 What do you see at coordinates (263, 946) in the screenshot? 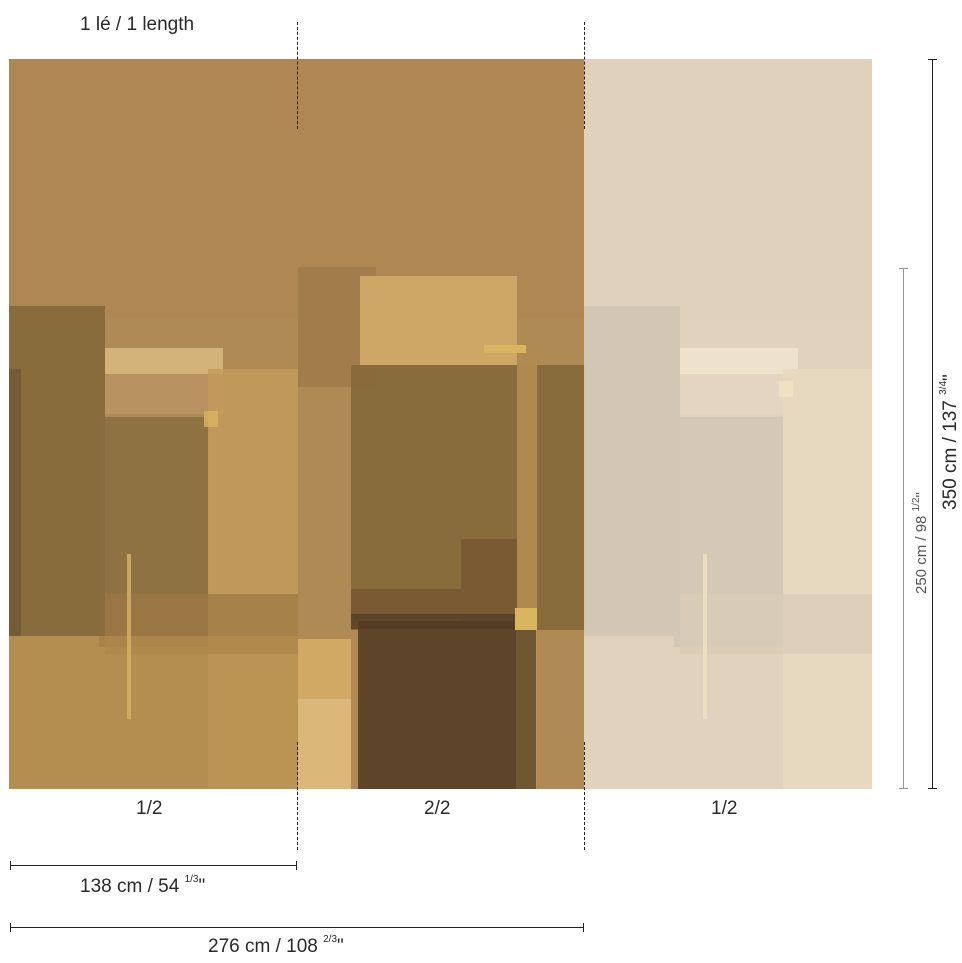
I see `width-two-value: 276 cm / 108` at bounding box center [263, 946].